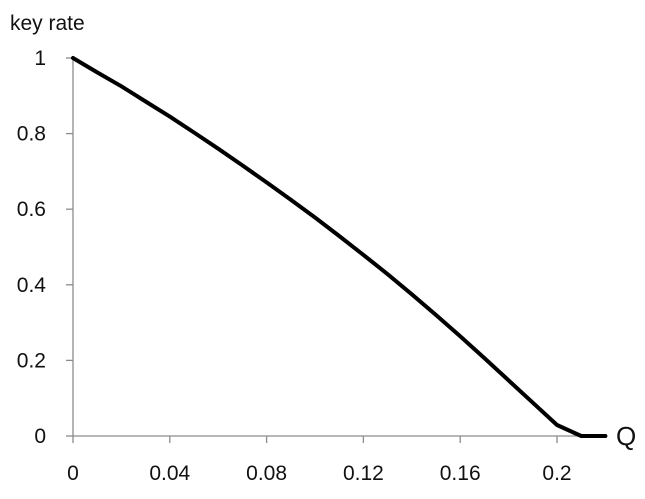 Image resolution: width=645 pixels, height=499 pixels. Describe the element at coordinates (363, 473) in the screenshot. I see `x-tick-label: 0.12` at that location.